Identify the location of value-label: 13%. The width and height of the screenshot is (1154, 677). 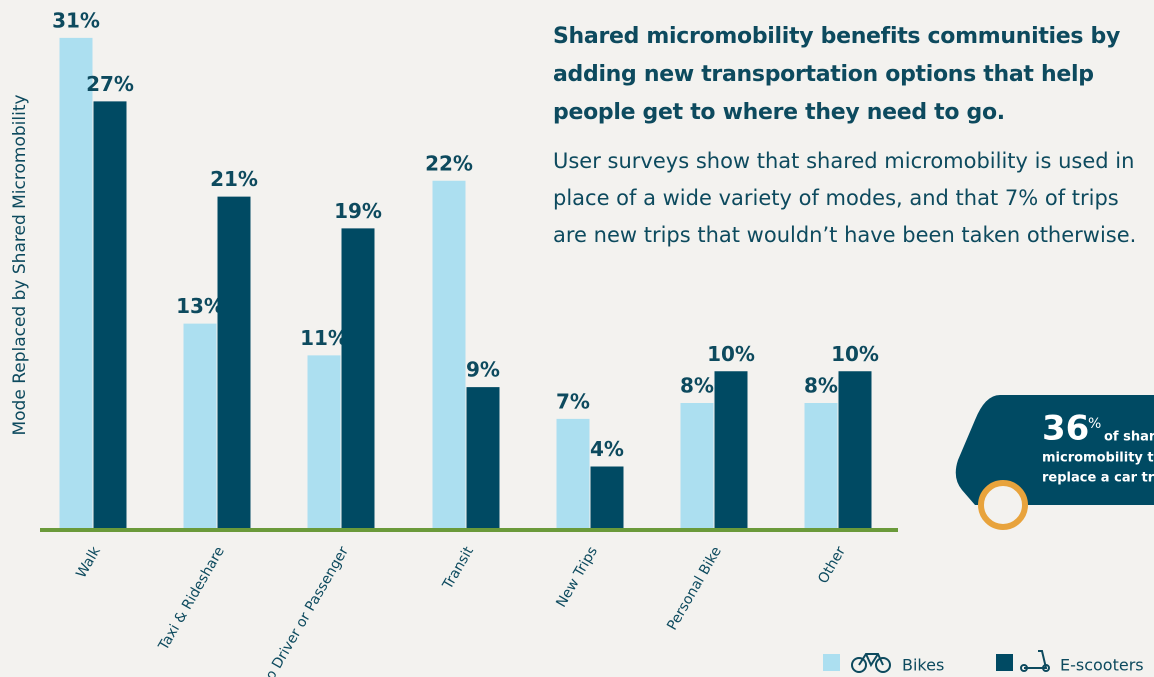
(200, 306).